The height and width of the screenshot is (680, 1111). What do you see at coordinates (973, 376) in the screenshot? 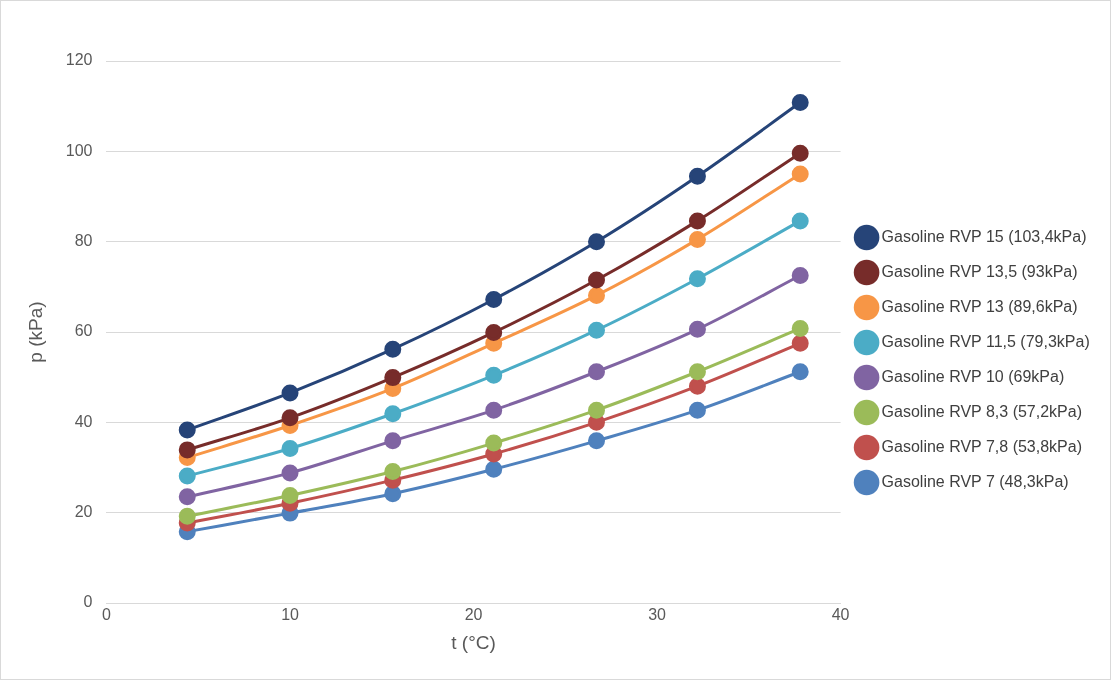
I see `legend-label: Gasoline RVP 10 (69kPa)` at bounding box center [973, 376].